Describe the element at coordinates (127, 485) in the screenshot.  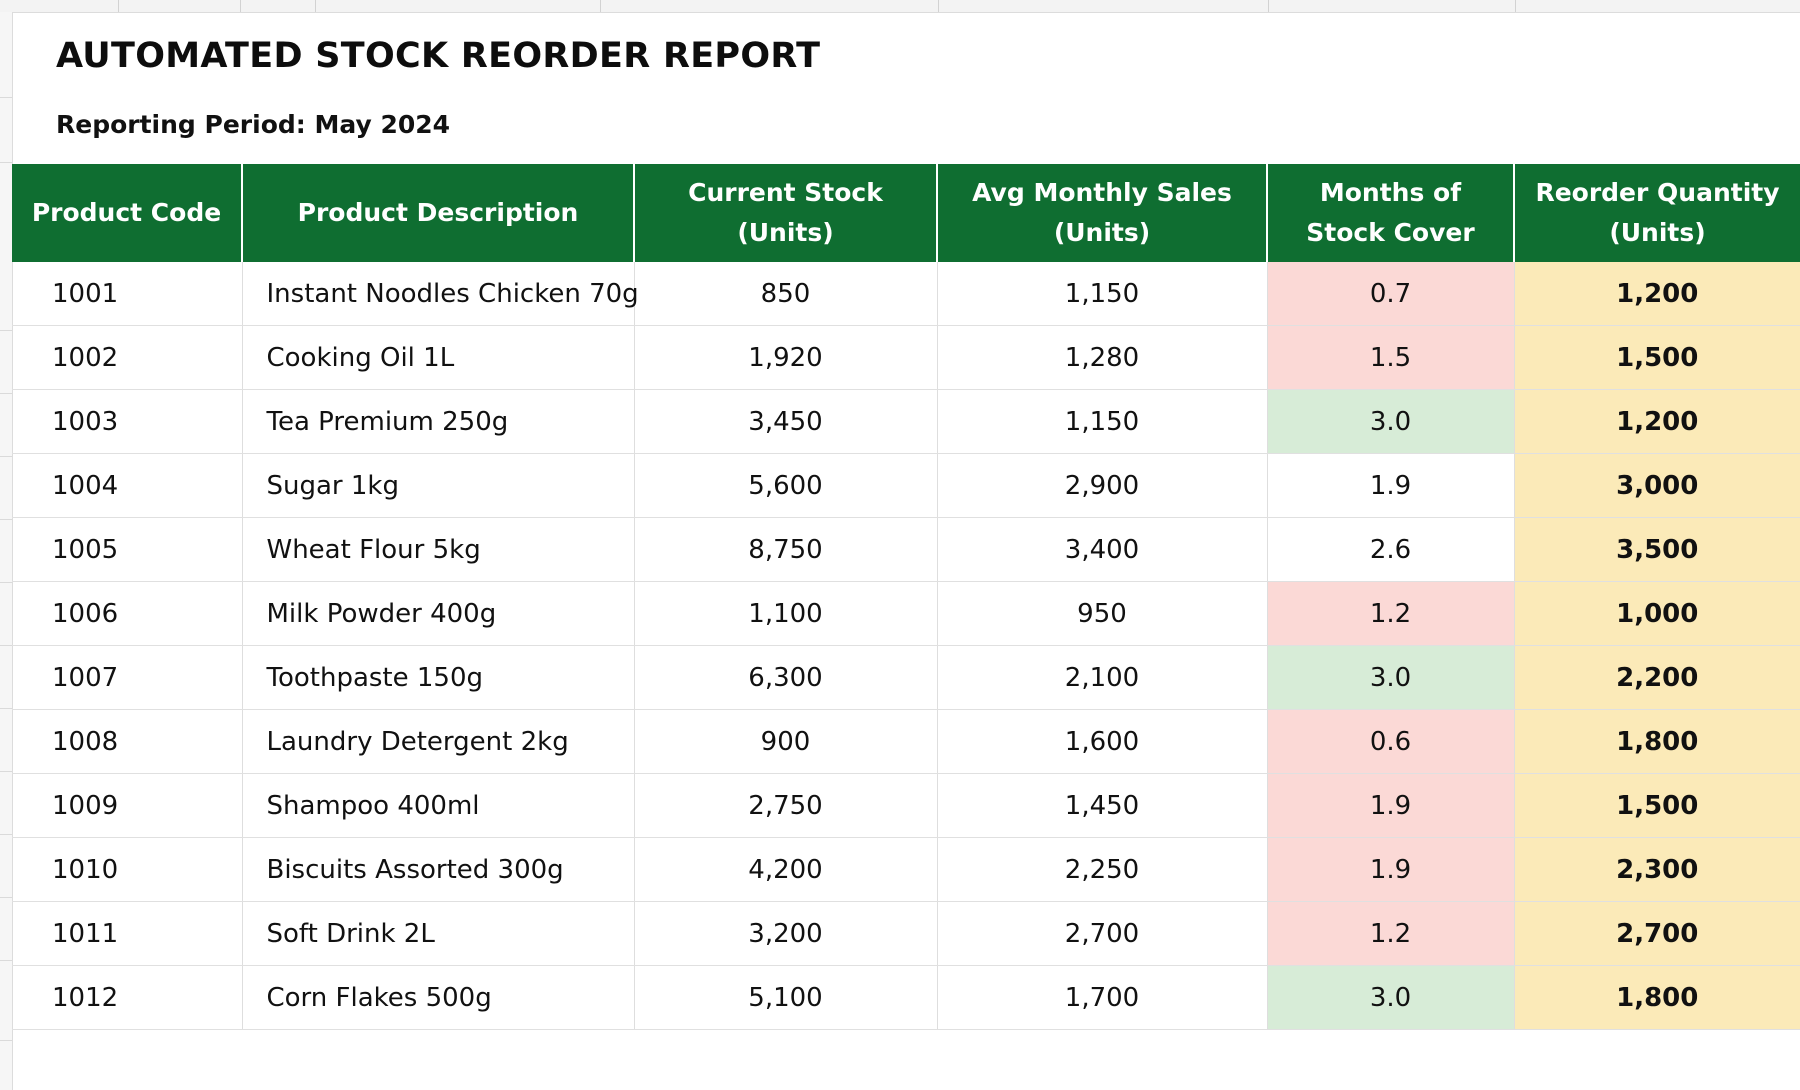
I see `cell-product-code: 1004` at that location.